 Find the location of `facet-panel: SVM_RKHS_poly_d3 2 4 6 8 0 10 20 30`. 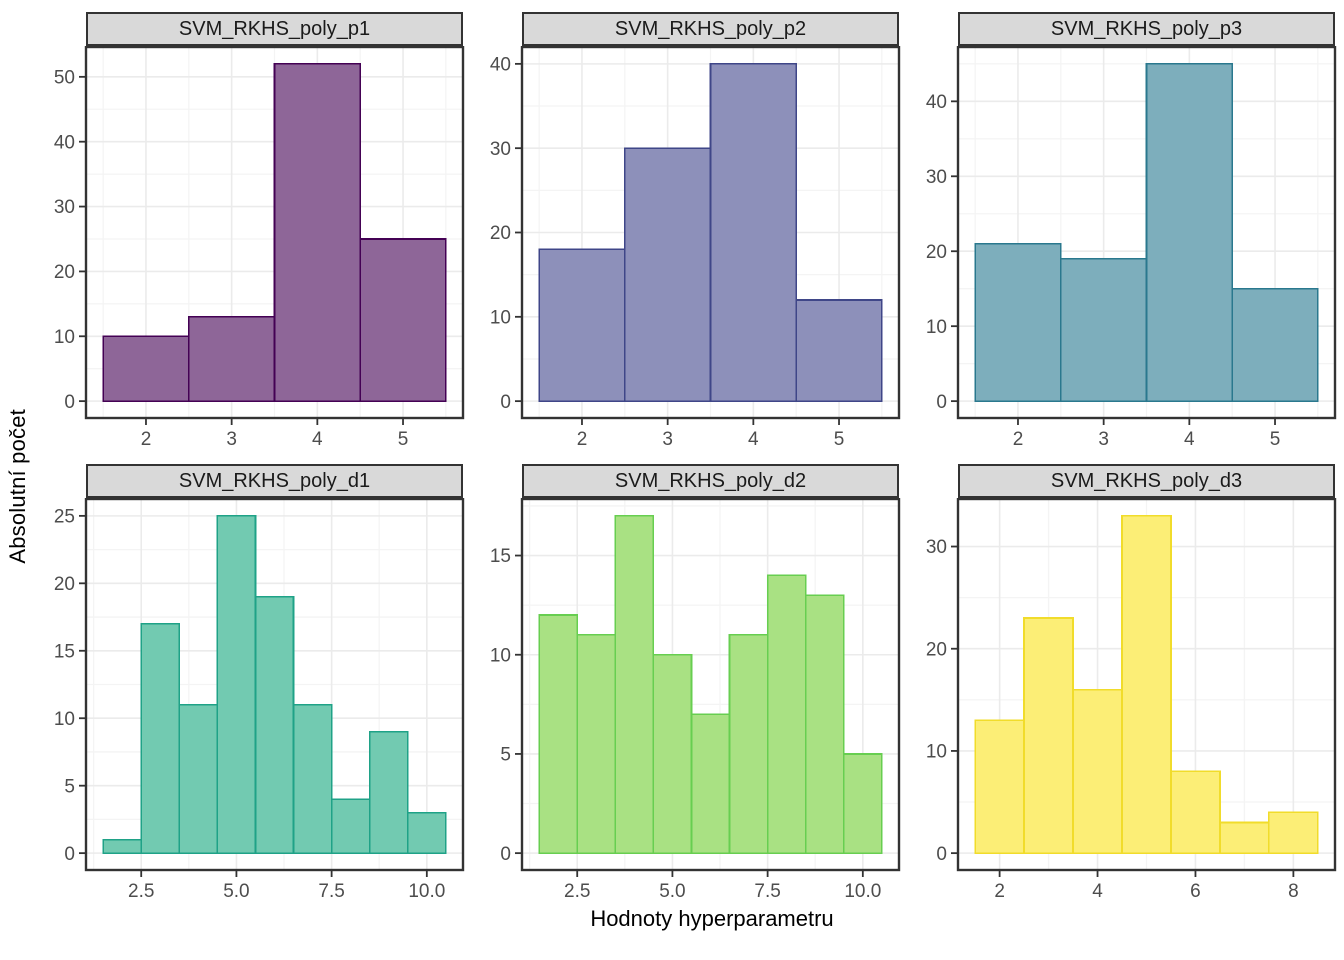

facet-panel: SVM_RKHS_poly_d3 2 4 6 8 0 10 20 30 is located at coordinates (1123, 683).